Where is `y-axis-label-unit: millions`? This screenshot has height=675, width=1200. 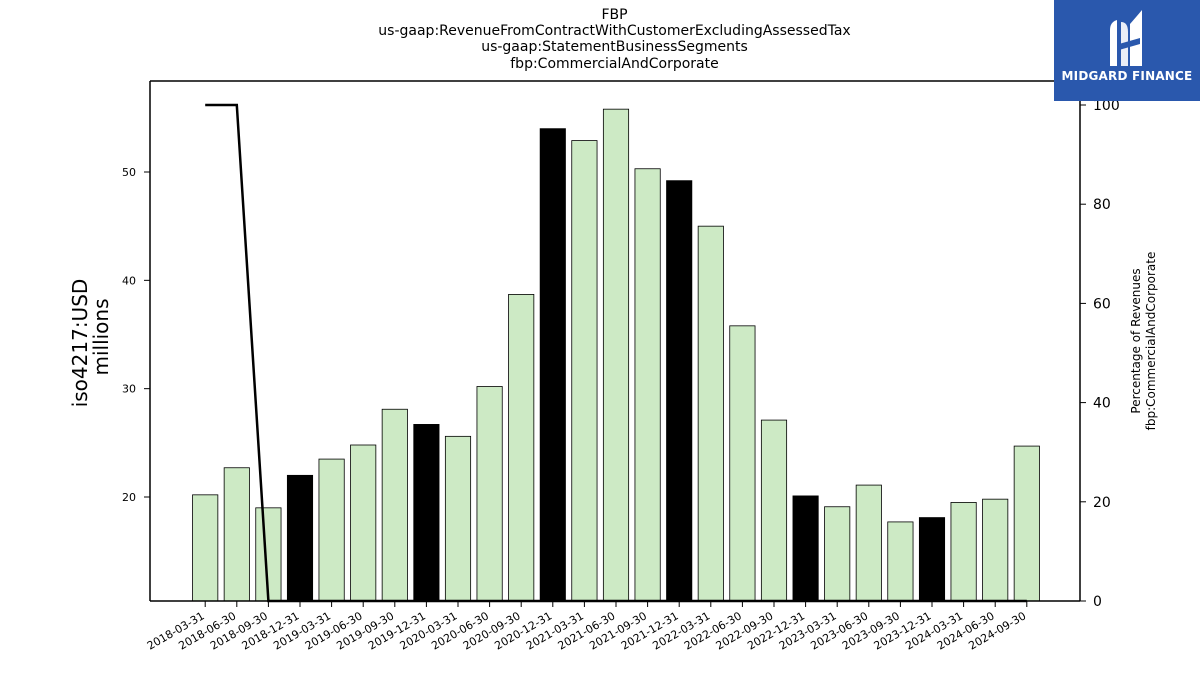
y-axis-label-unit: millions is located at coordinates (101, 336).